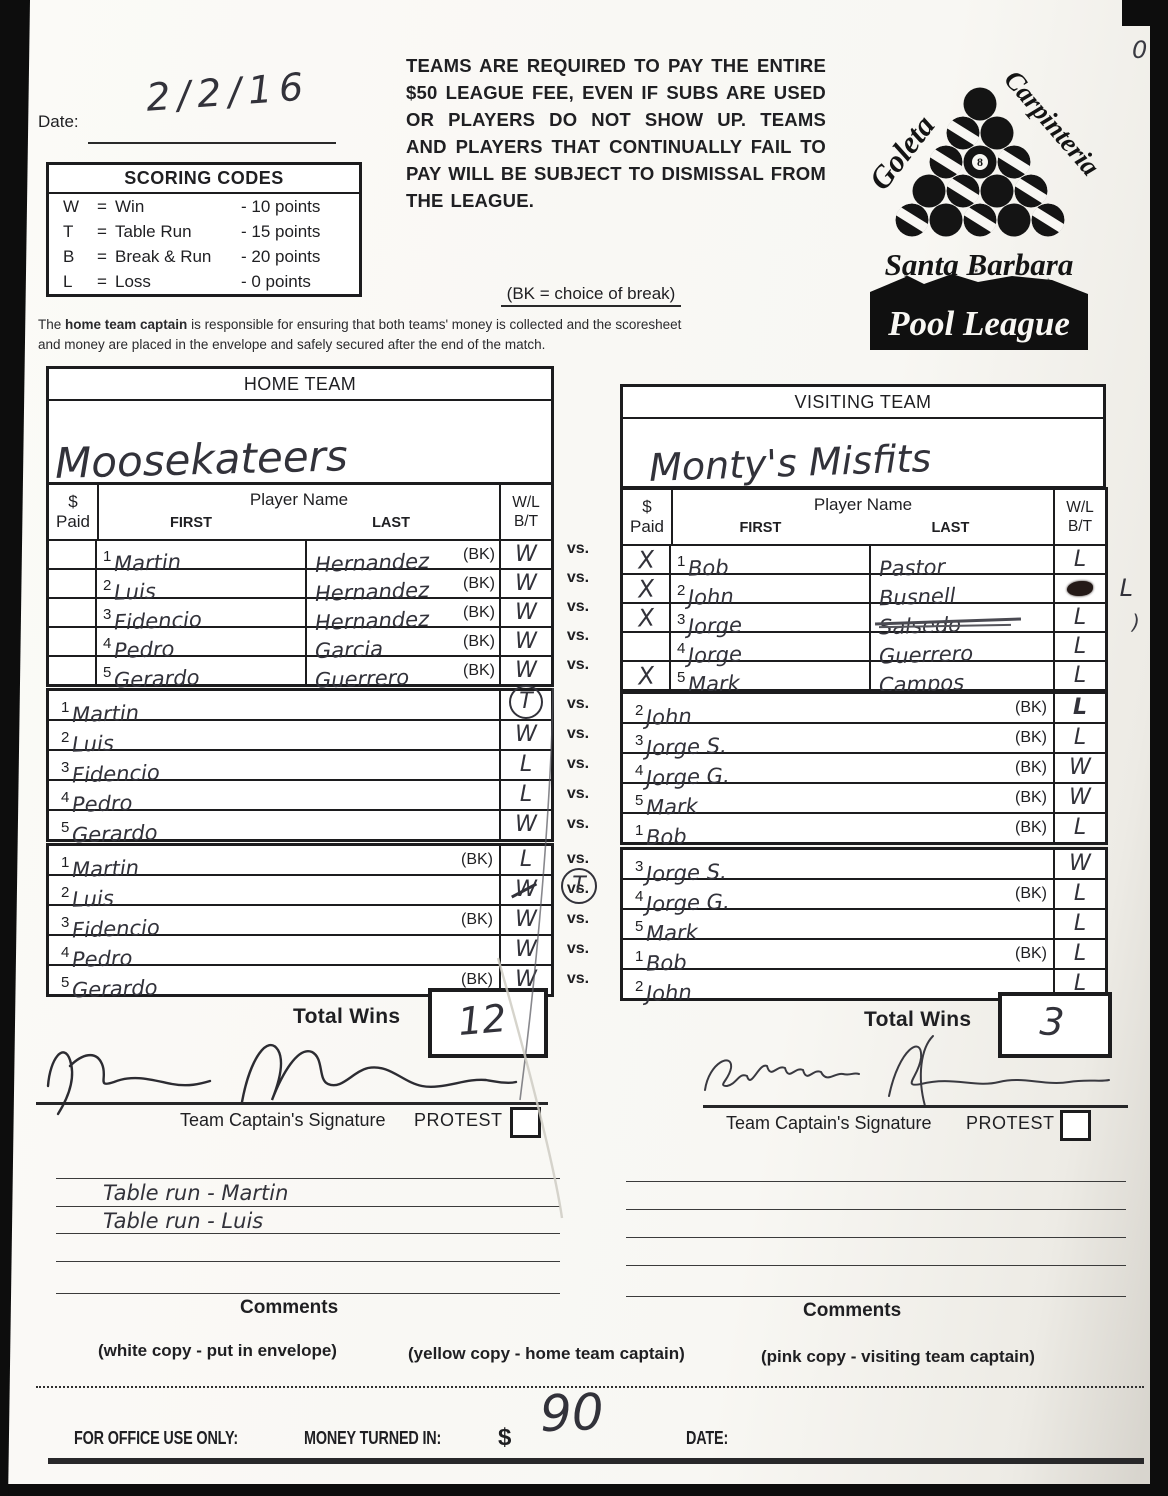 This screenshot has height=1496, width=1168. I want to click on home-protest-label: PROTEST, so click(458, 1120).